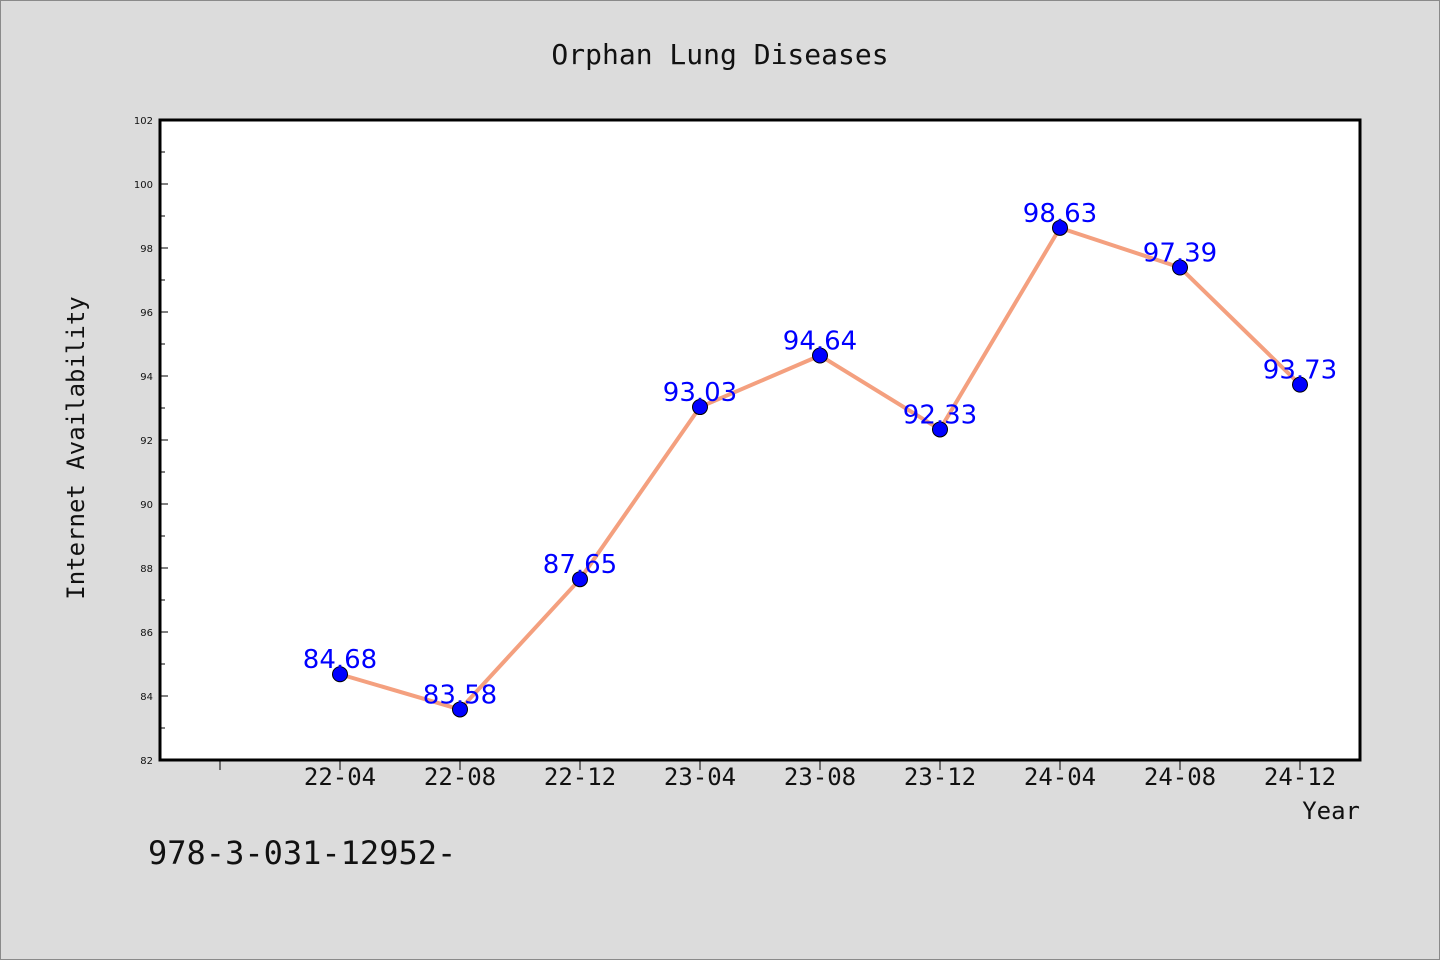 The image size is (1440, 960). What do you see at coordinates (340, 660) in the screenshot?
I see `data-label: 84.68` at bounding box center [340, 660].